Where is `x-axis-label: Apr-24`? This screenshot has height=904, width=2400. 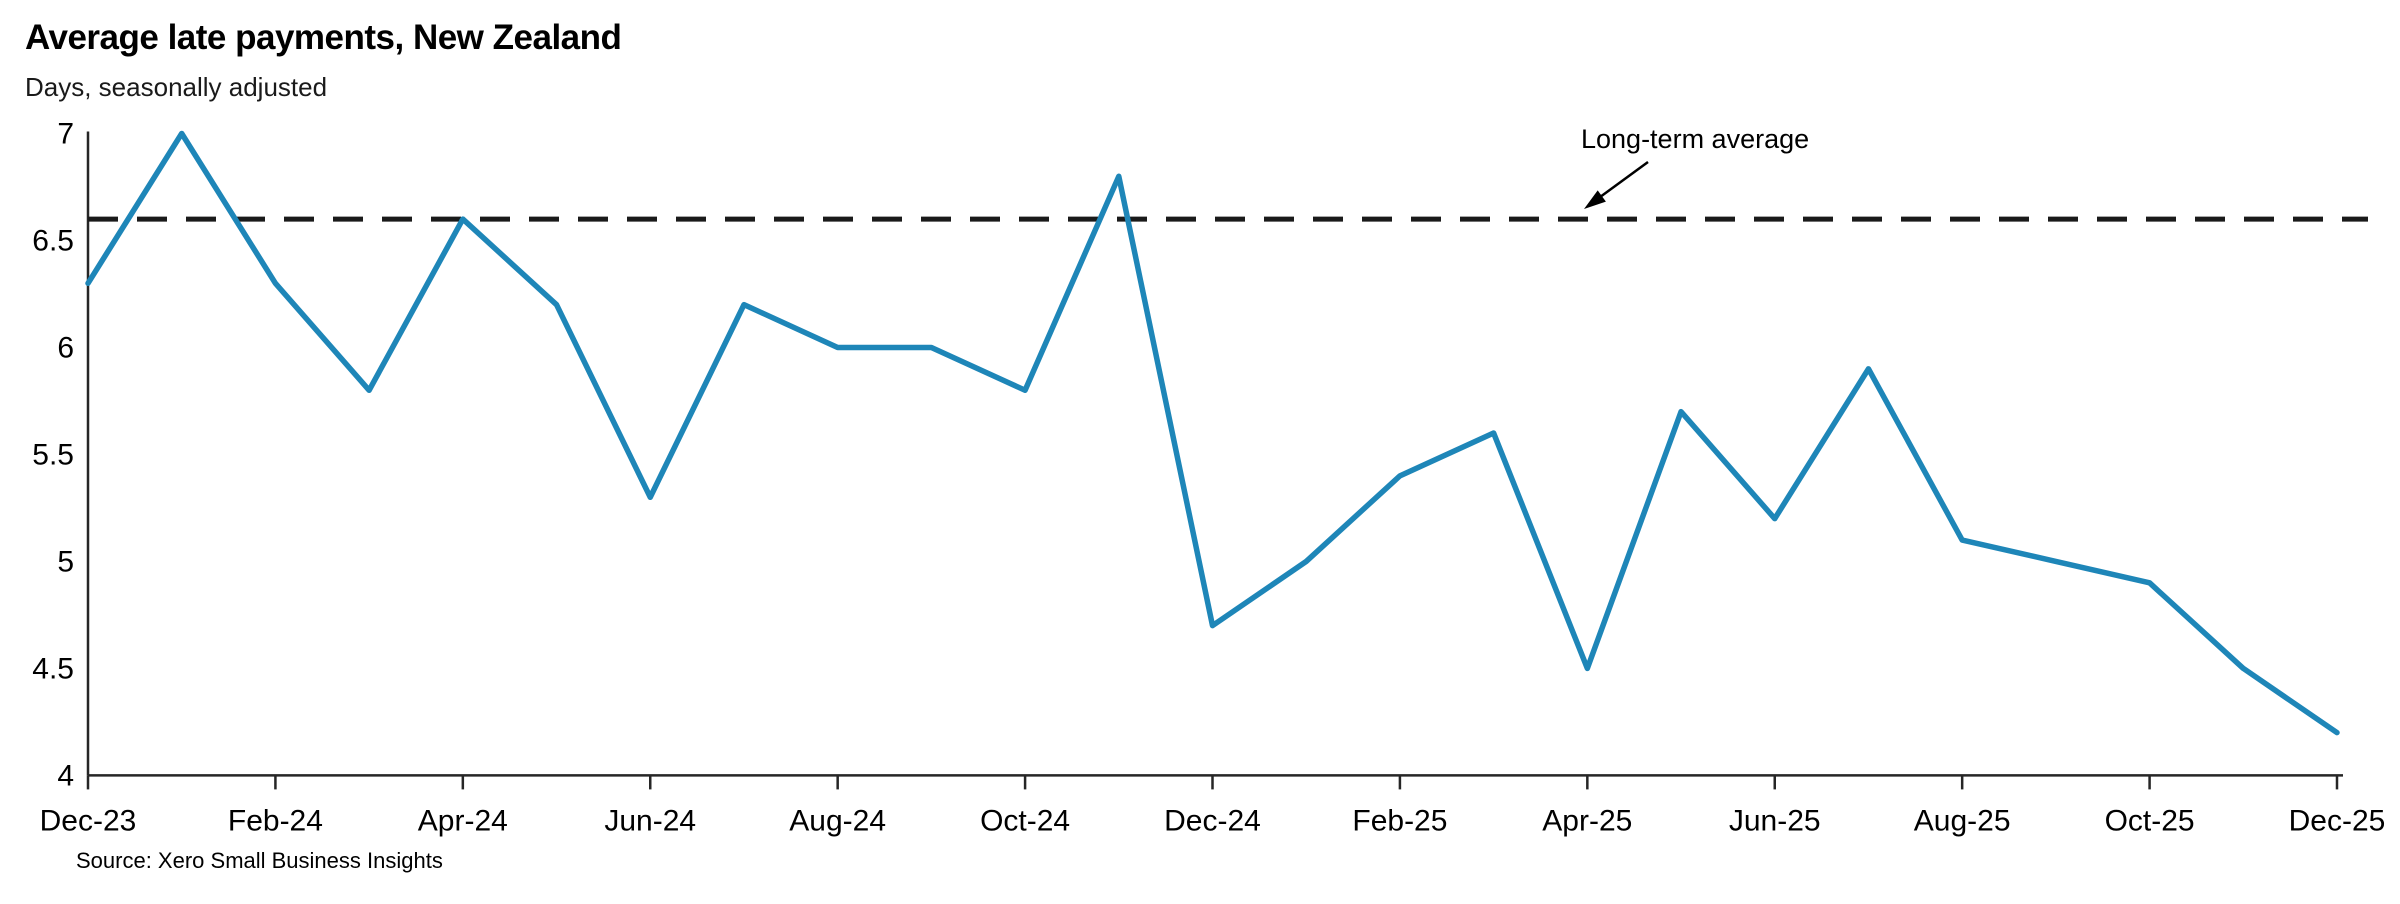
x-axis-label: Apr-24 is located at coordinates (463, 820).